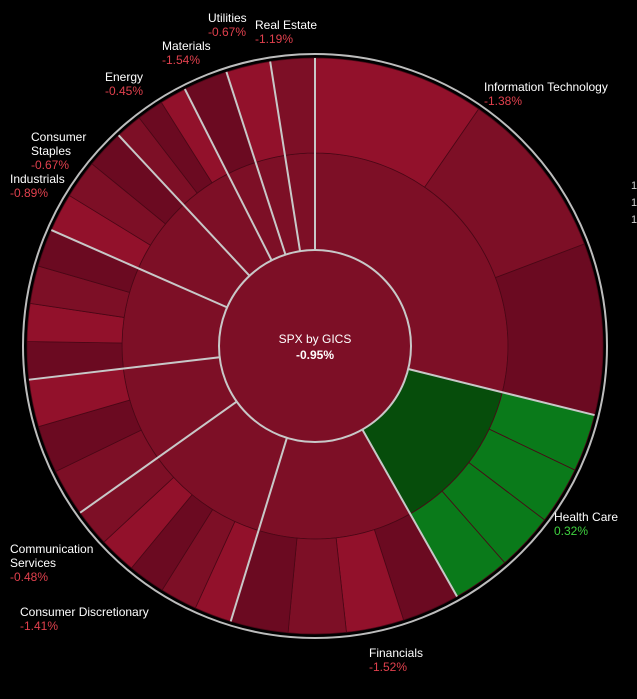 Image resolution: width=637 pixels, height=699 pixels. I want to click on sector-industrials, so click(127, 305).